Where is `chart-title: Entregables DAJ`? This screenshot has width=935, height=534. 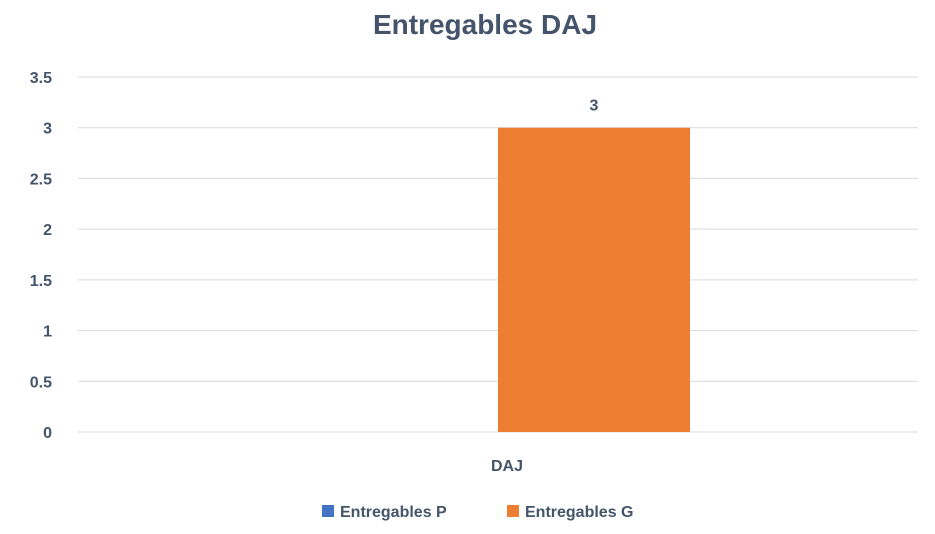
chart-title: Entregables DAJ is located at coordinates (485, 24).